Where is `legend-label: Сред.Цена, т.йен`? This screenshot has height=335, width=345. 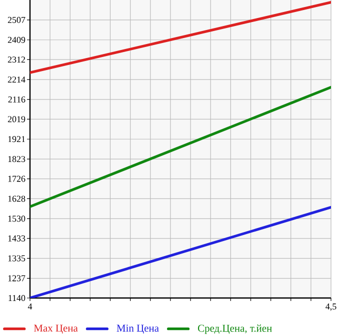 legend-label: Сред.Цена, т.йен is located at coordinates (235, 329).